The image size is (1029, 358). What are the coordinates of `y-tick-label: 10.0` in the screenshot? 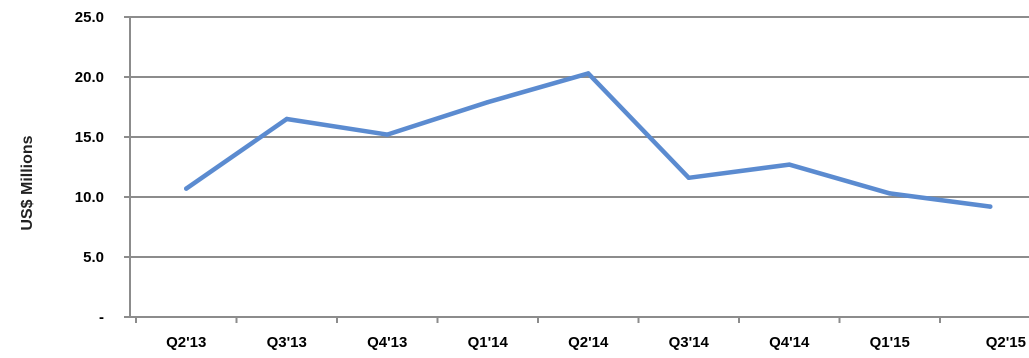 It's located at (89, 197).